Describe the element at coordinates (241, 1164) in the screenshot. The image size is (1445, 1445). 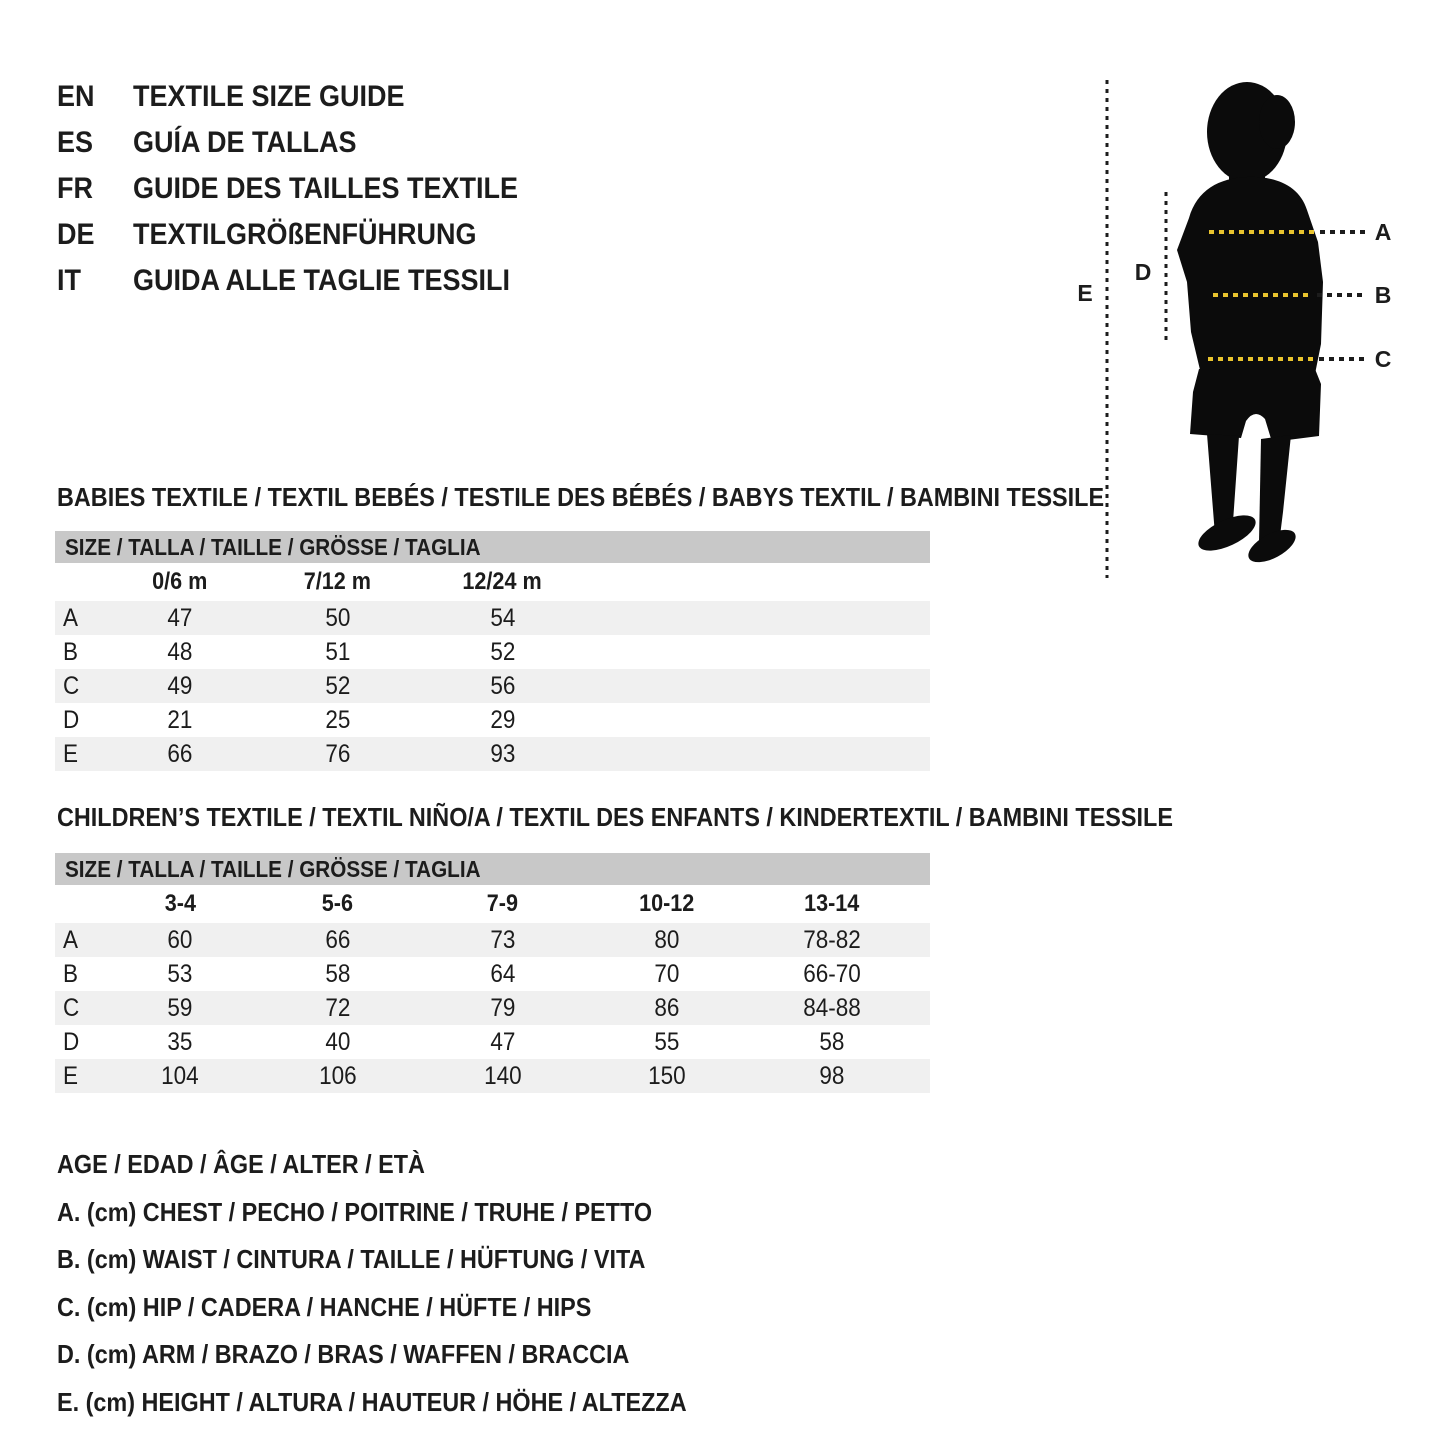
I see `legend-age: AGE / EDAD / ÂGE / ALTER / ETÀ` at that location.